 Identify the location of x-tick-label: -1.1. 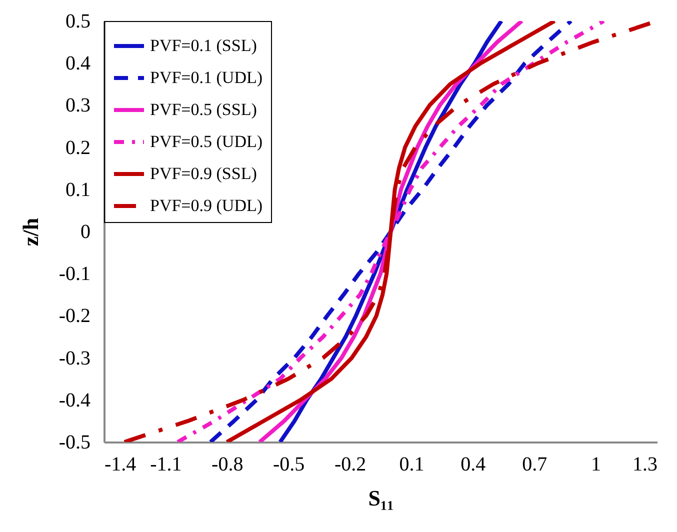
(166, 465).